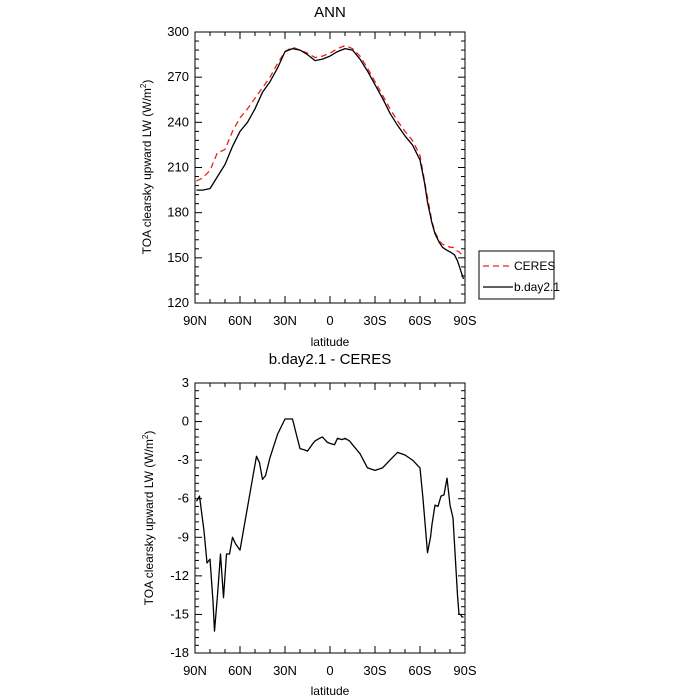  Describe the element at coordinates (178, 257) in the screenshot. I see `top-y-tick-label: 150` at that location.